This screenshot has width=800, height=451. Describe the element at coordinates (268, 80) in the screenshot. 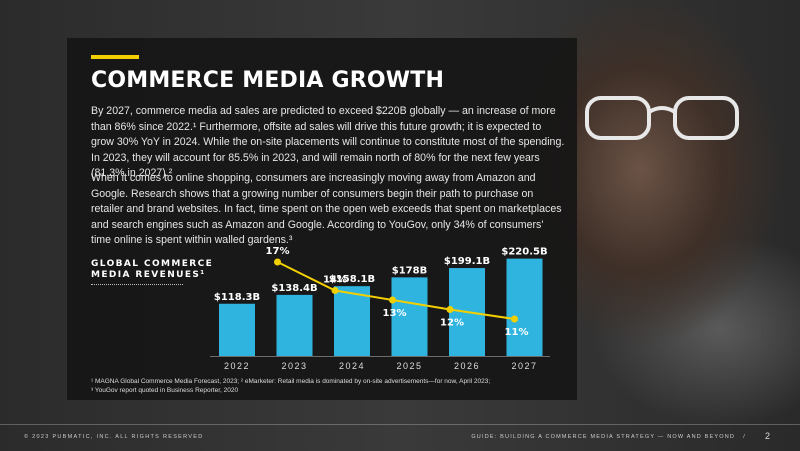

I see `page-title: COMMERCE MEDIA GROWTH` at that location.